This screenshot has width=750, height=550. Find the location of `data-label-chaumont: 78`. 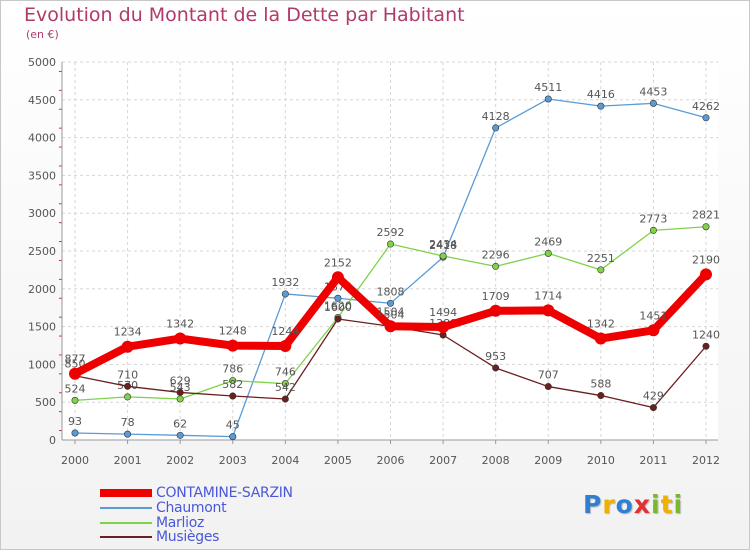

data-label-chaumont: 78 is located at coordinates (128, 422).